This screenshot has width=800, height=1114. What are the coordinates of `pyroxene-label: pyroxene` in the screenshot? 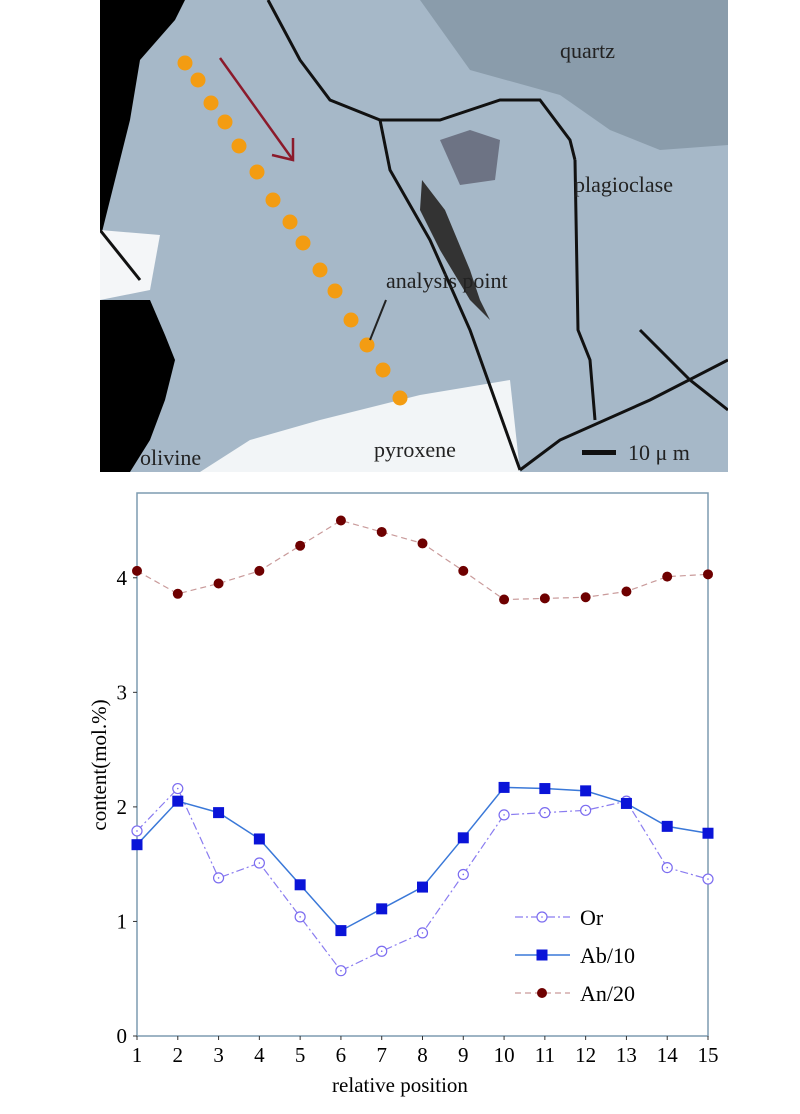 It's located at (415, 449).